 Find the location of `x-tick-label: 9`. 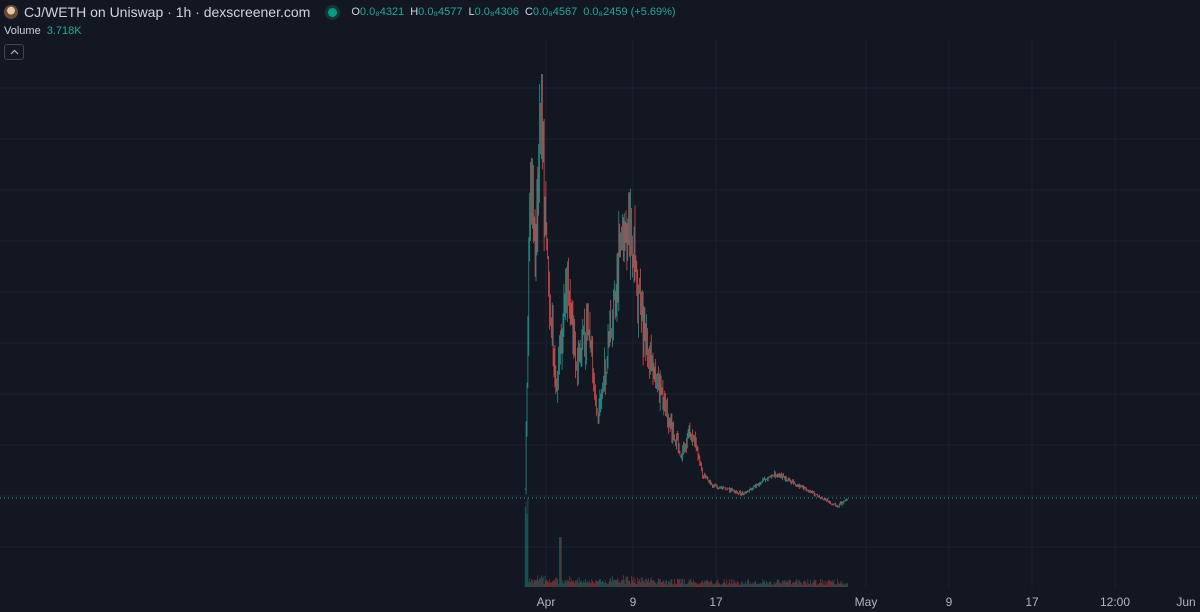

x-tick-label: 9 is located at coordinates (633, 602).